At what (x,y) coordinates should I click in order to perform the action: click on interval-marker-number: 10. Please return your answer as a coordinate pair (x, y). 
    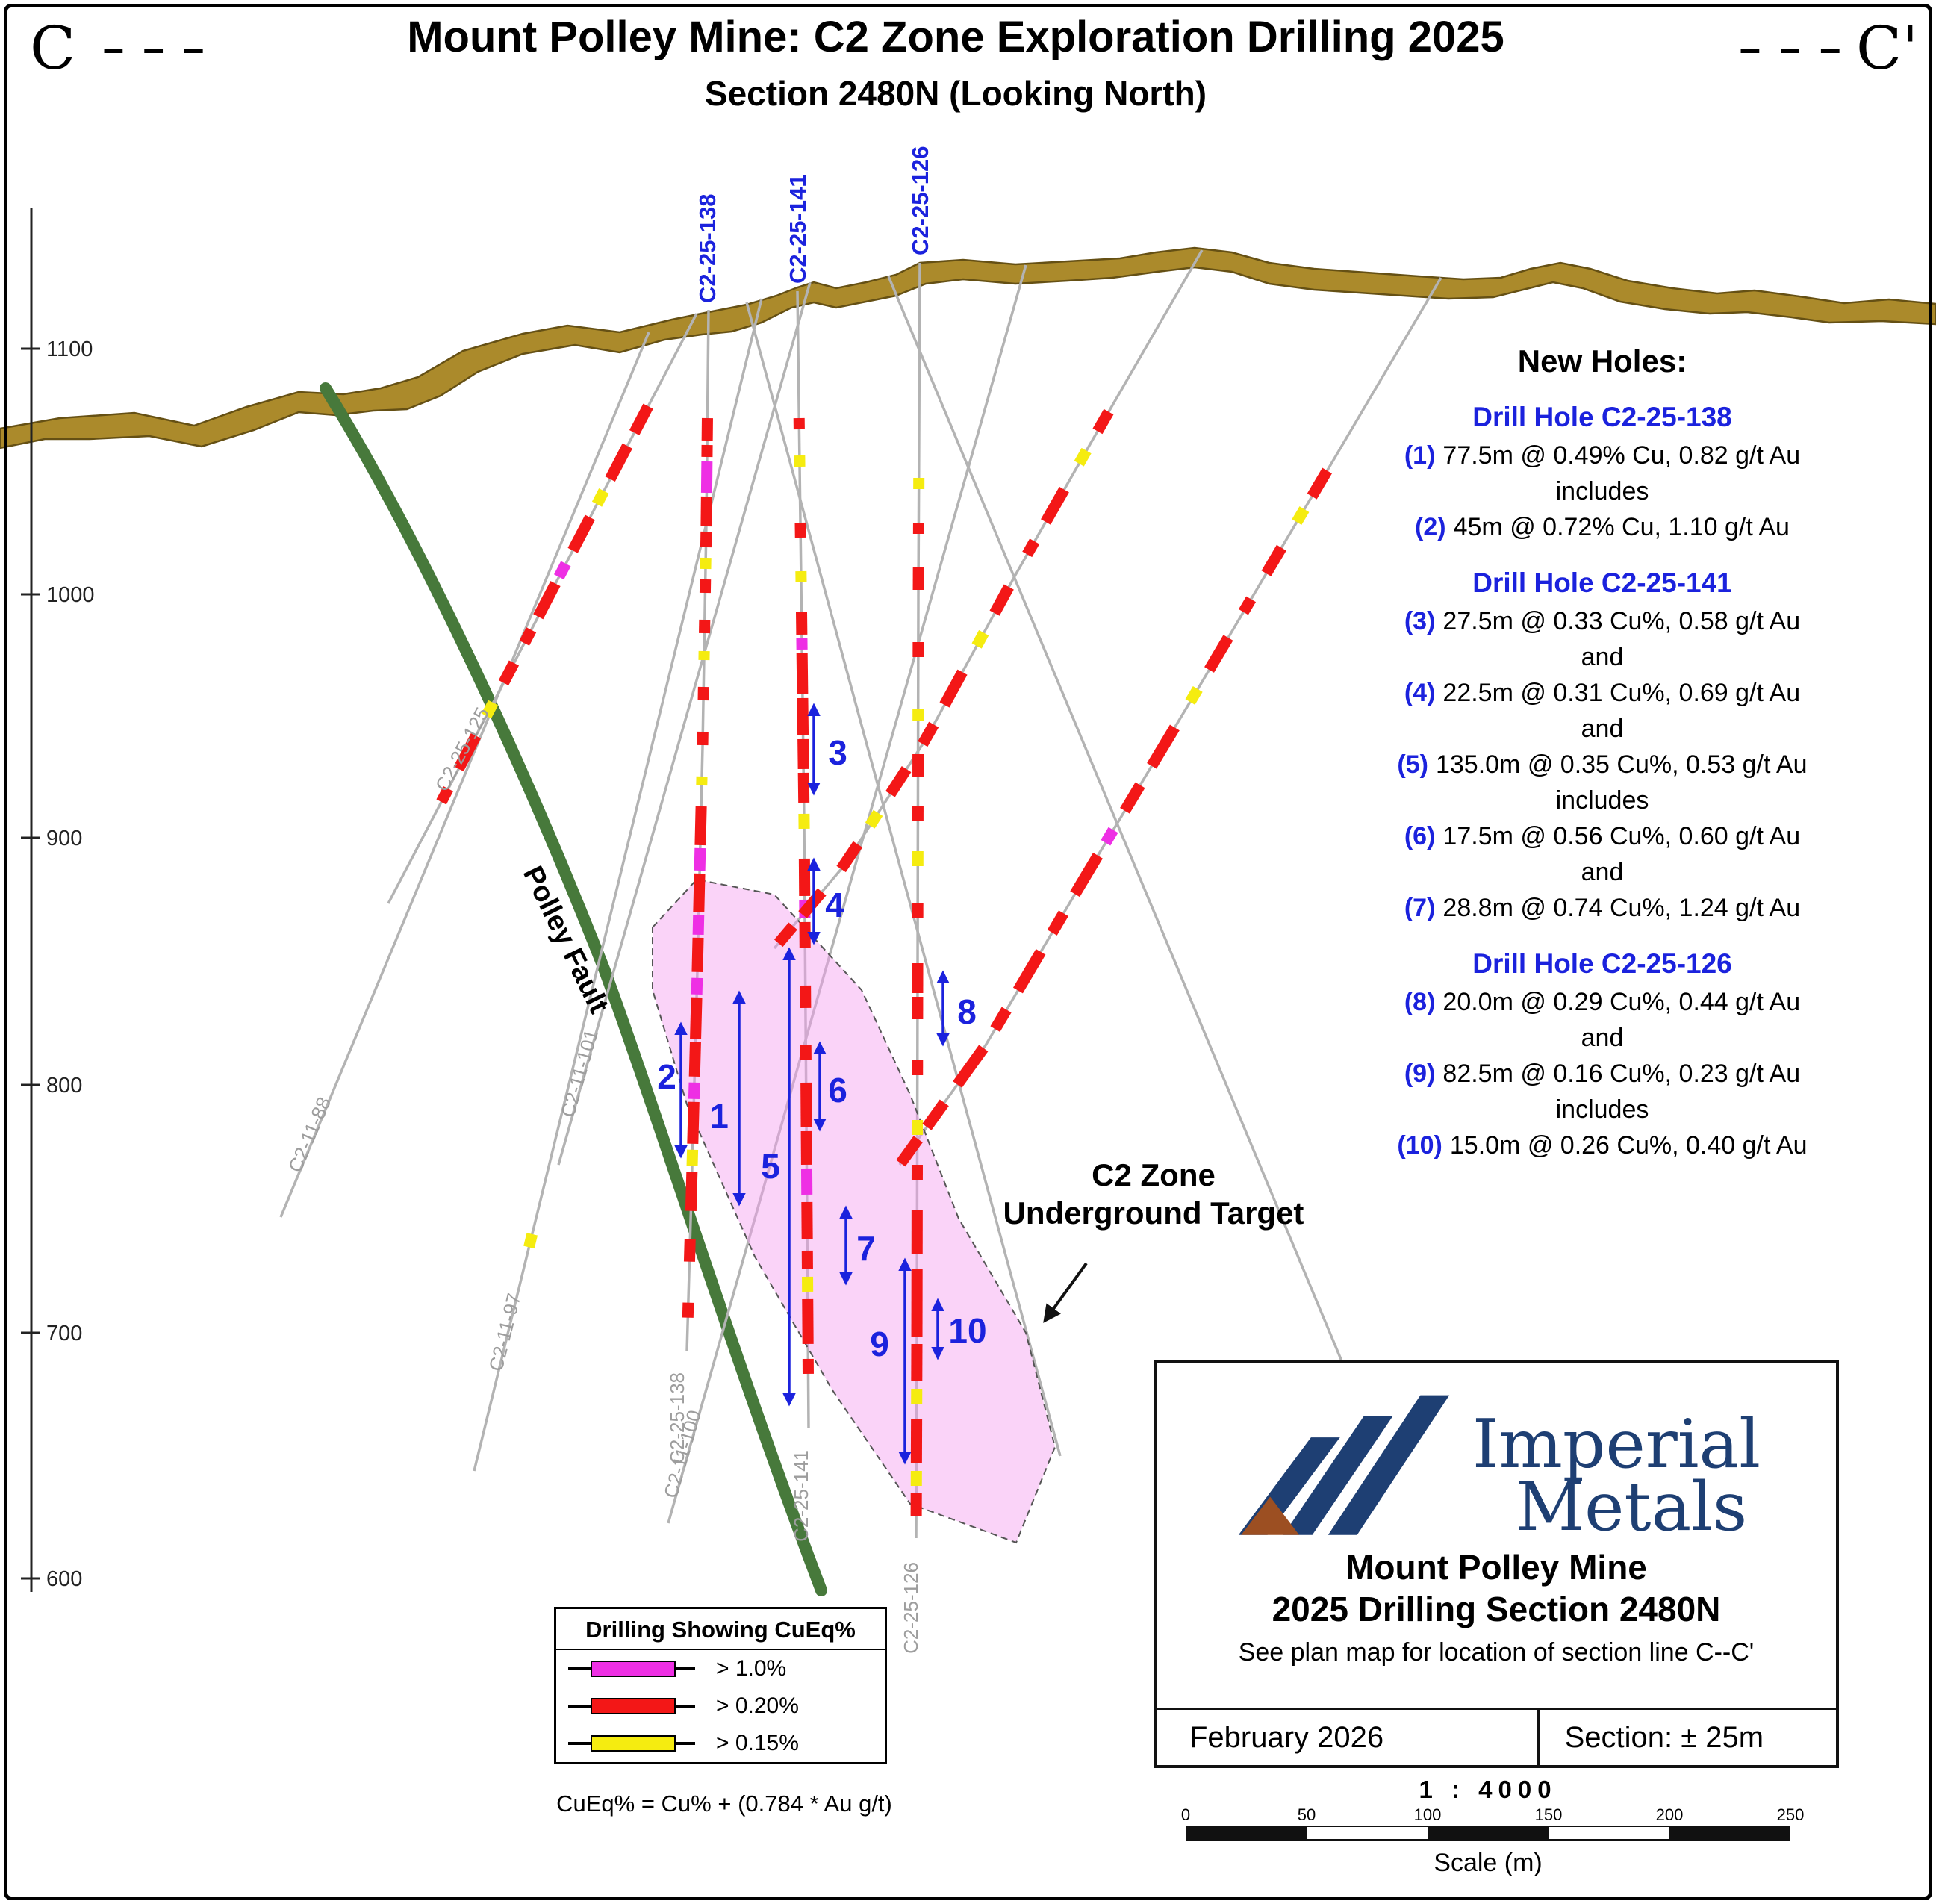
    Looking at the image, I should click on (967, 1330).